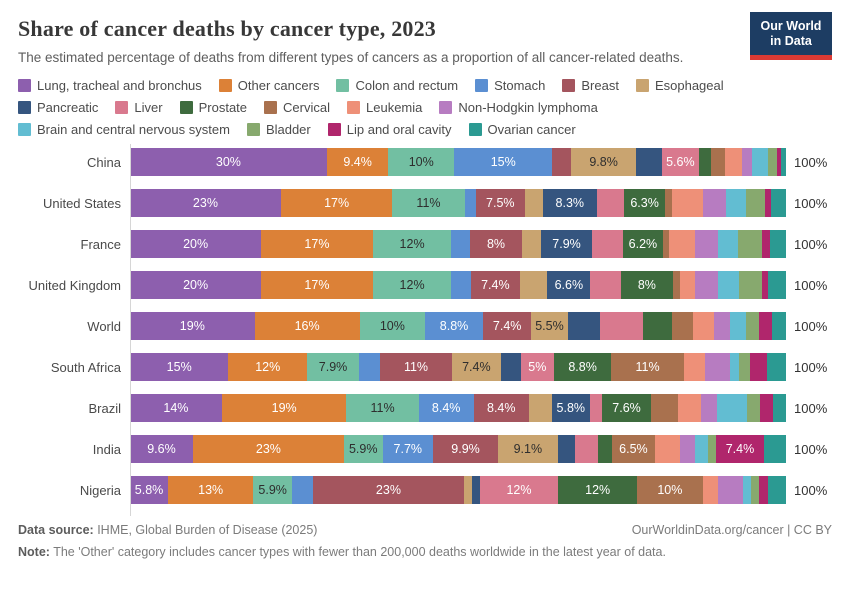 Image resolution: width=850 pixels, height=600 pixels. I want to click on bar-segment: 10%, so click(670, 490).